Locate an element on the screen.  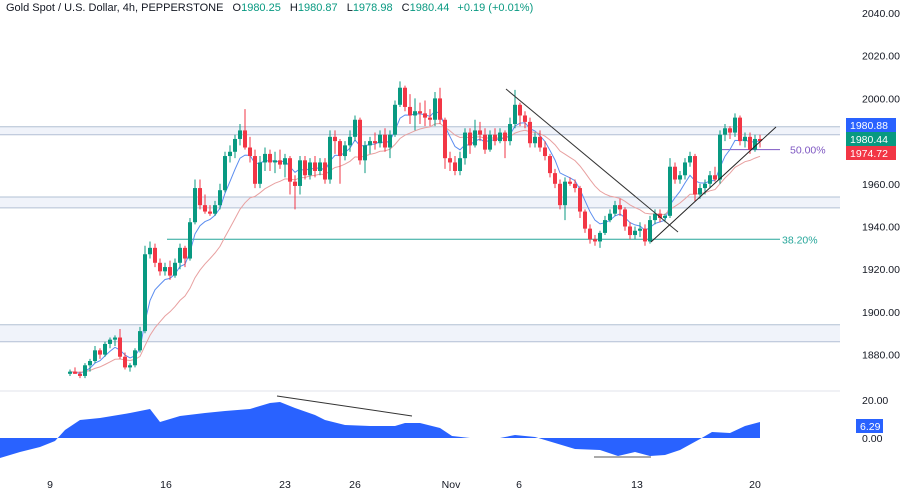
indicator-tick-label: 20.00 is located at coordinates (875, 401).